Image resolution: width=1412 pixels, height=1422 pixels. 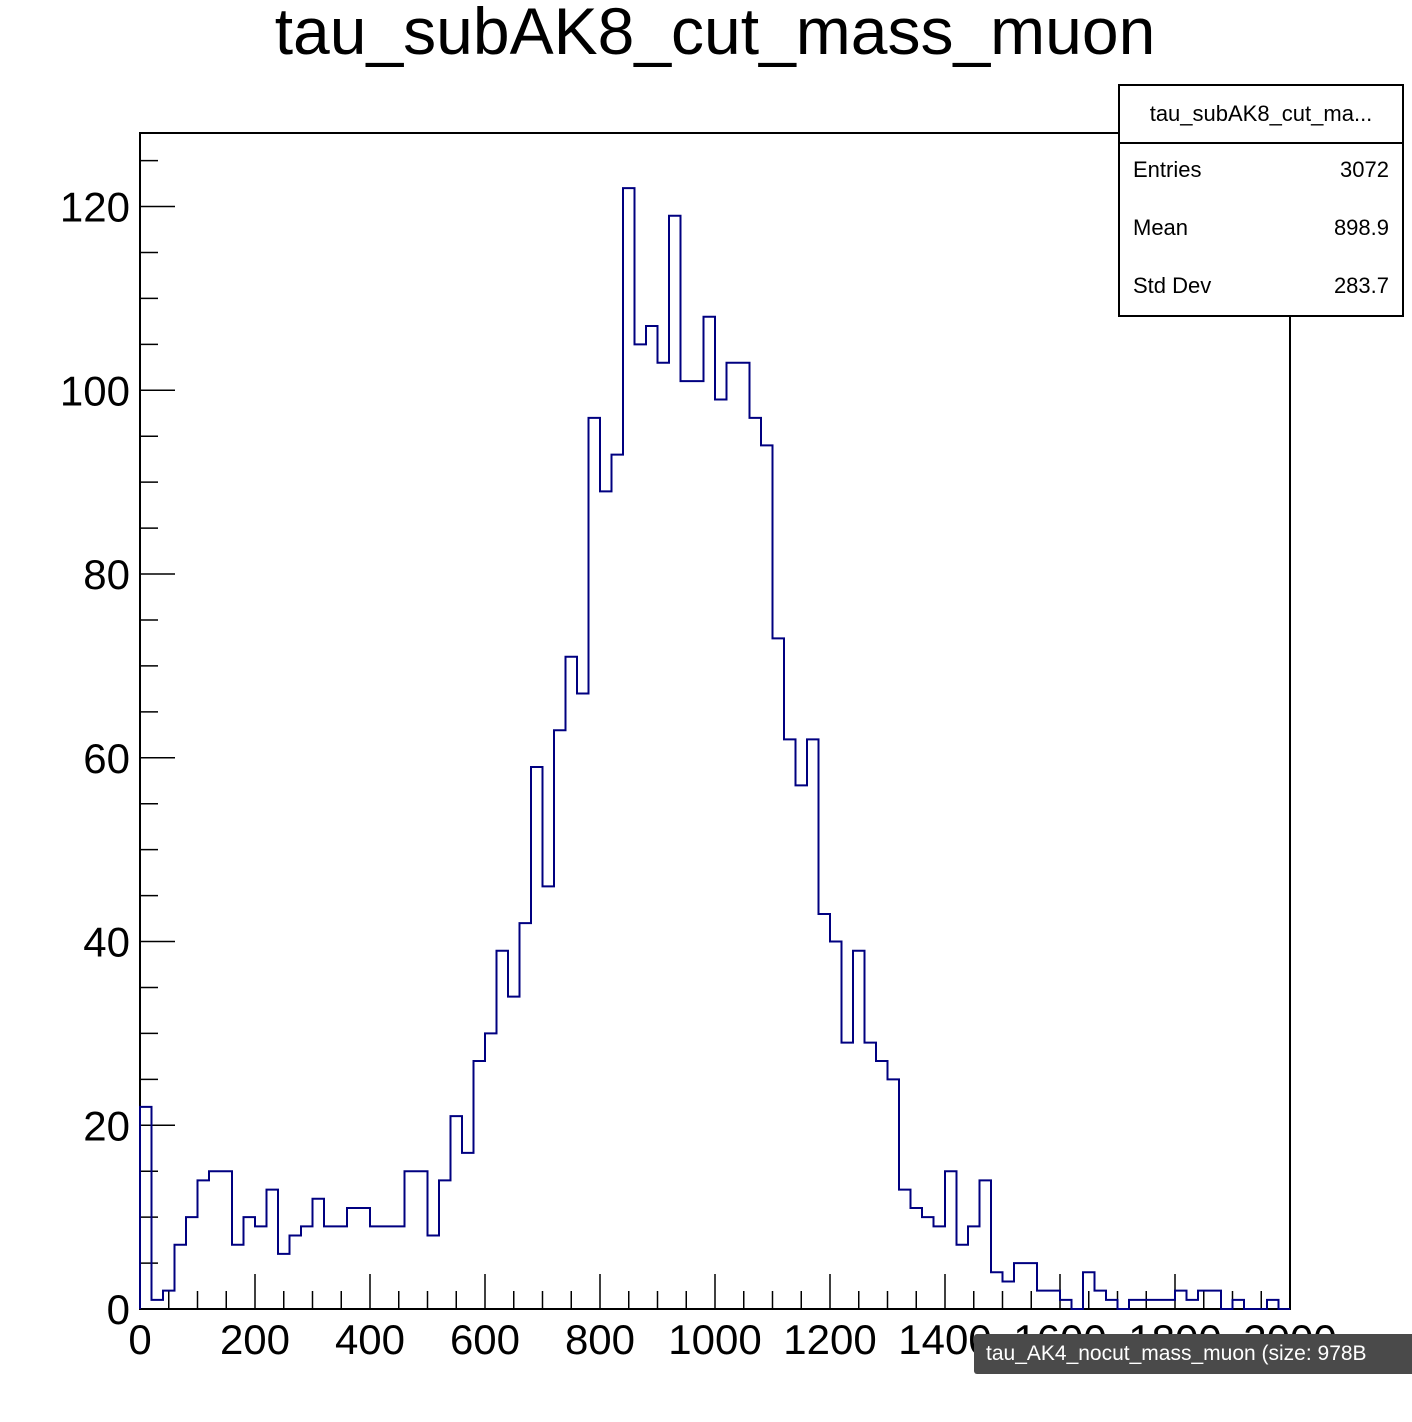 I want to click on y-tick-label: 60, so click(x=106, y=758).